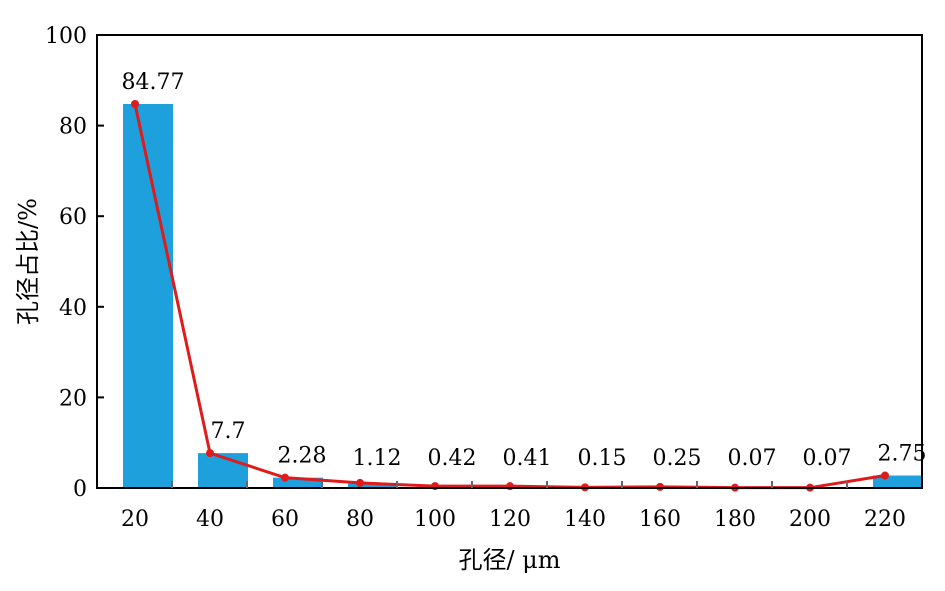 Image resolution: width=945 pixels, height=591 pixels. I want to click on data-label: 2.28, so click(302, 456).